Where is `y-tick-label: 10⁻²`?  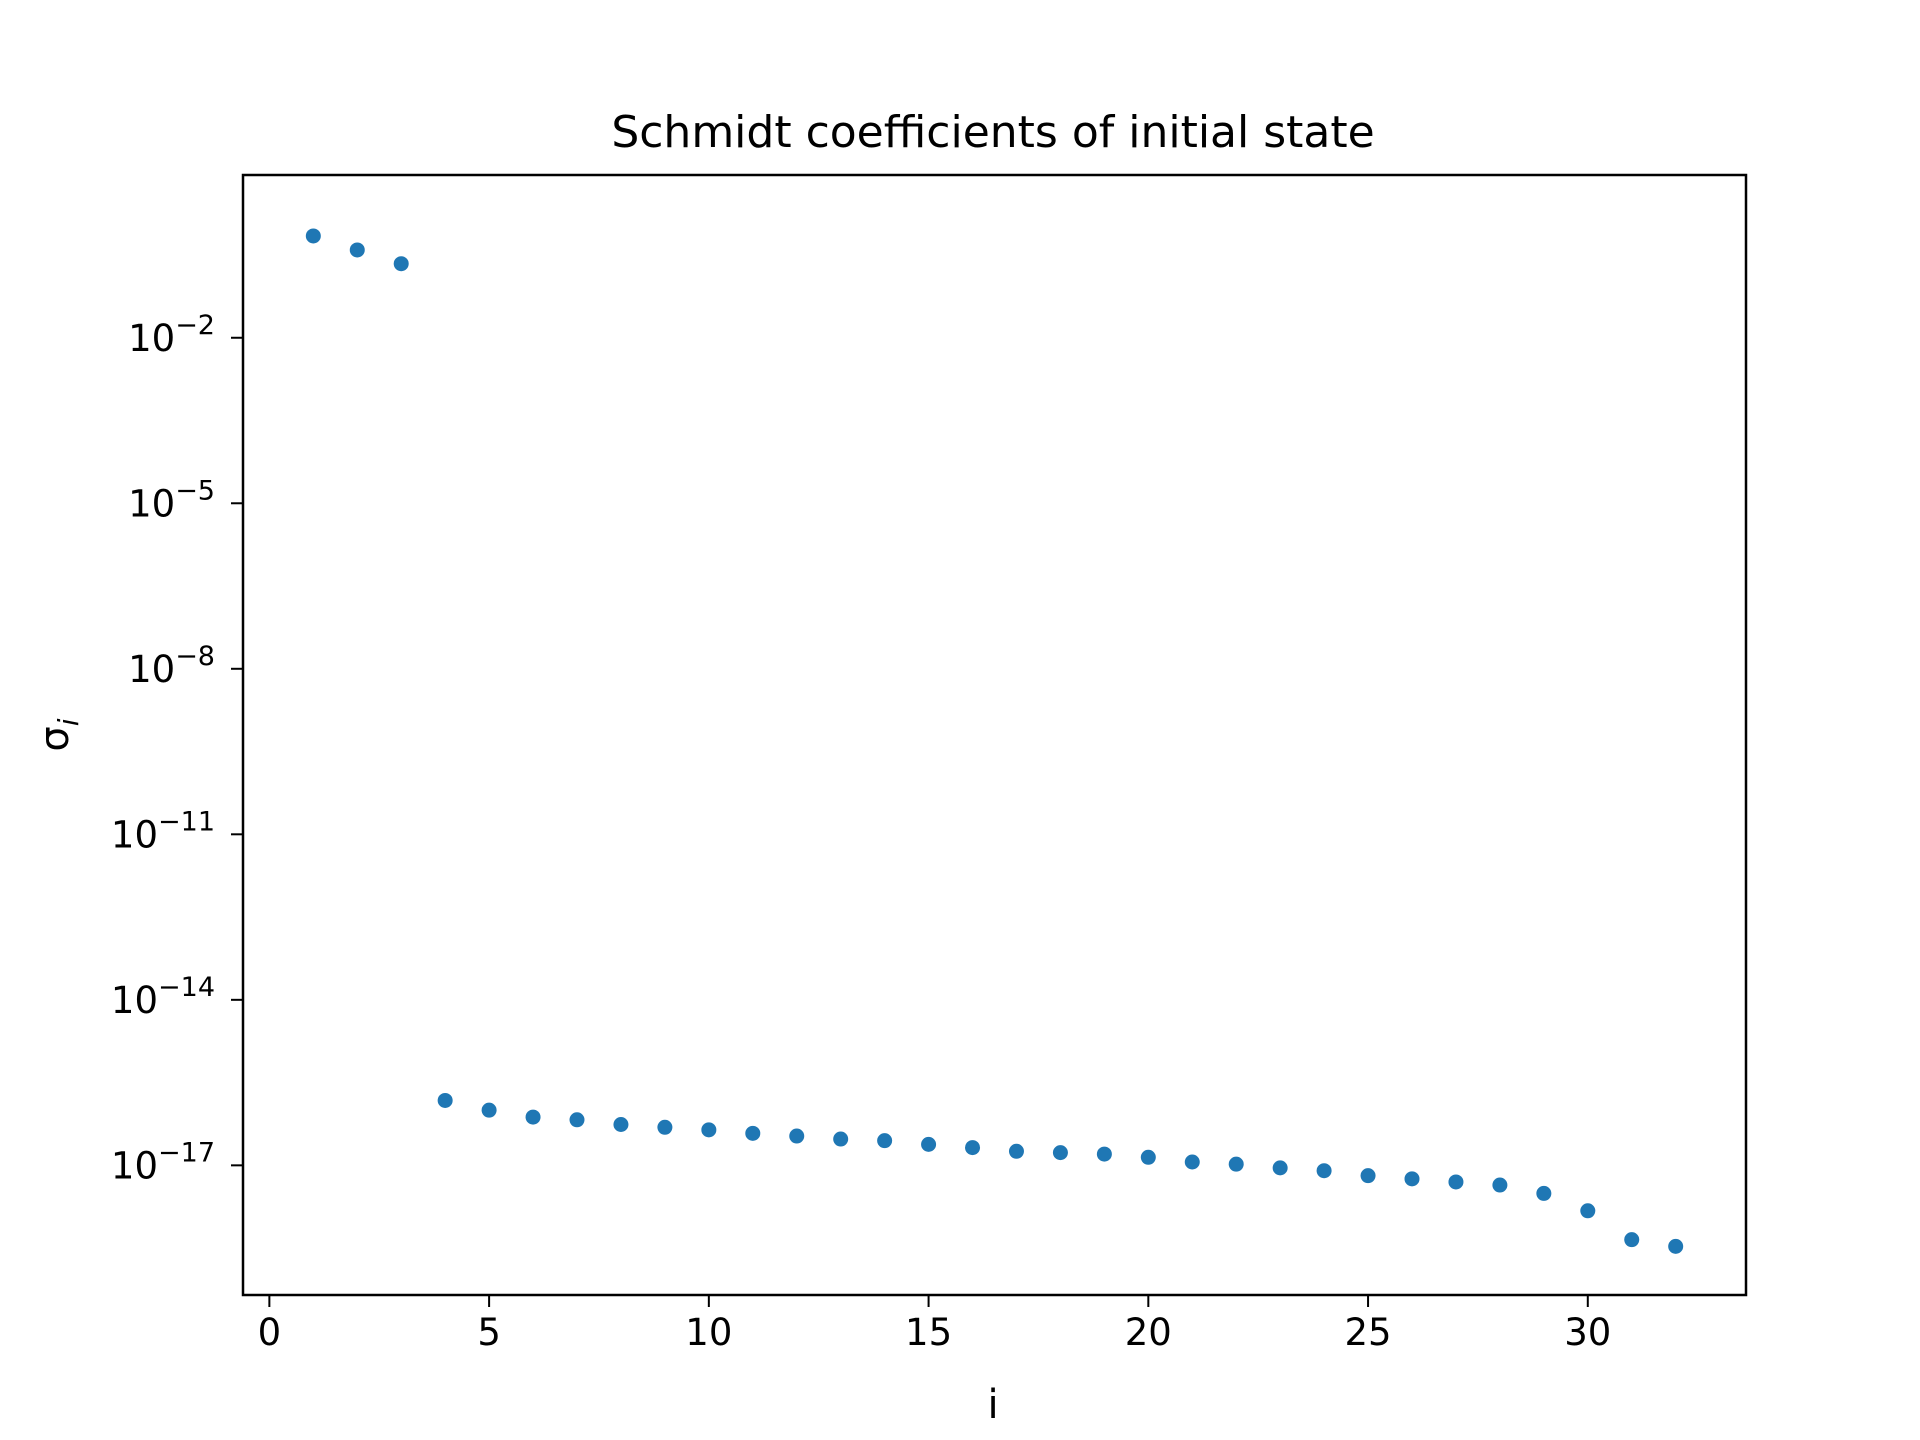 y-tick-label: 10⁻² is located at coordinates (171, 335).